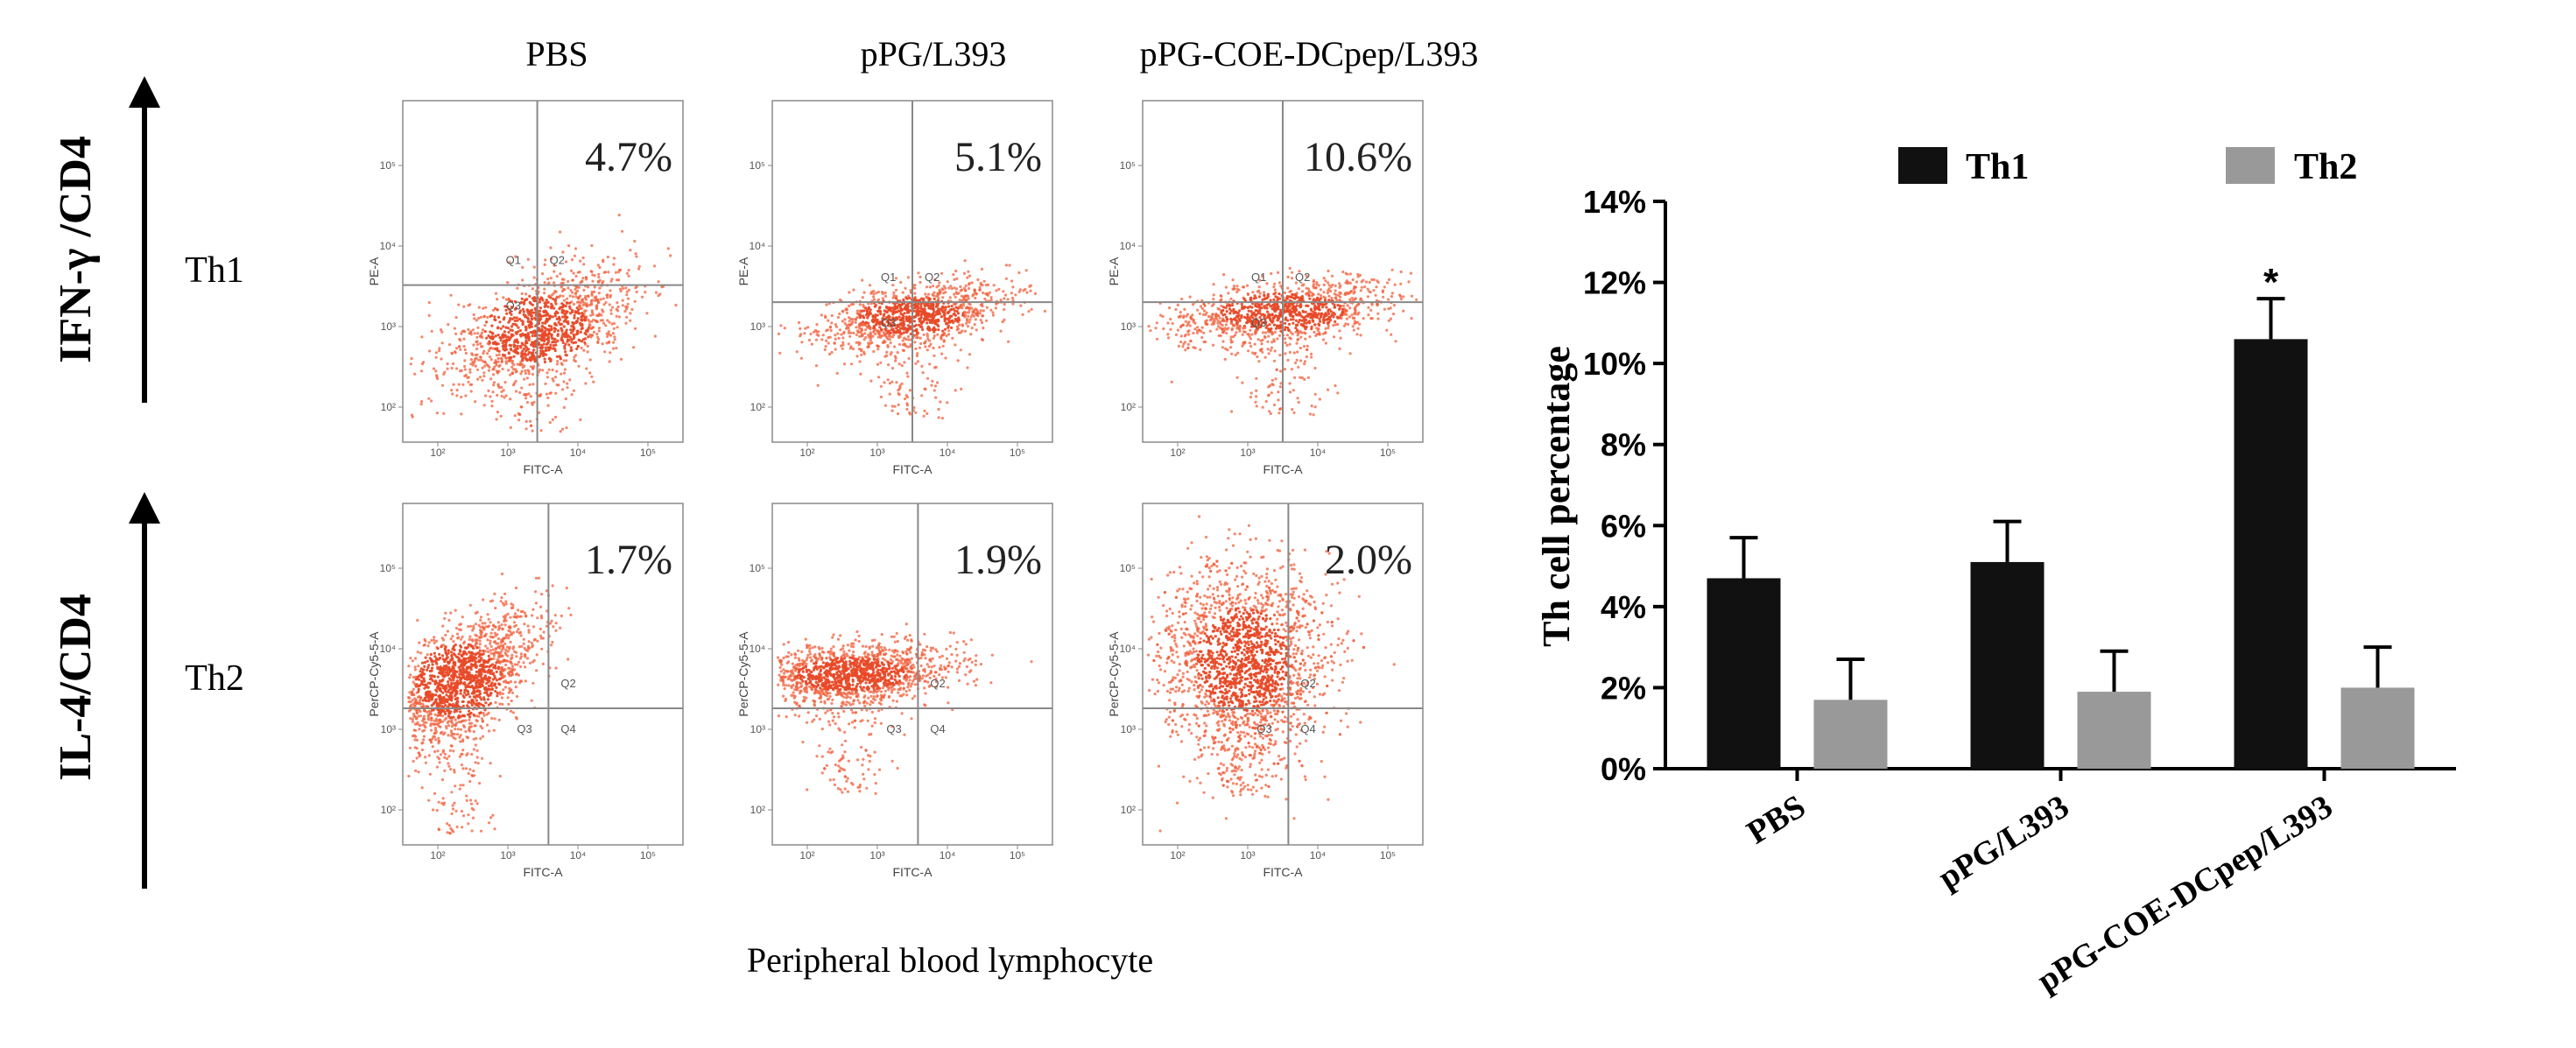 Image resolution: width=2576 pixels, height=1048 pixels. I want to click on y-tick-label: 6%, so click(1623, 526).